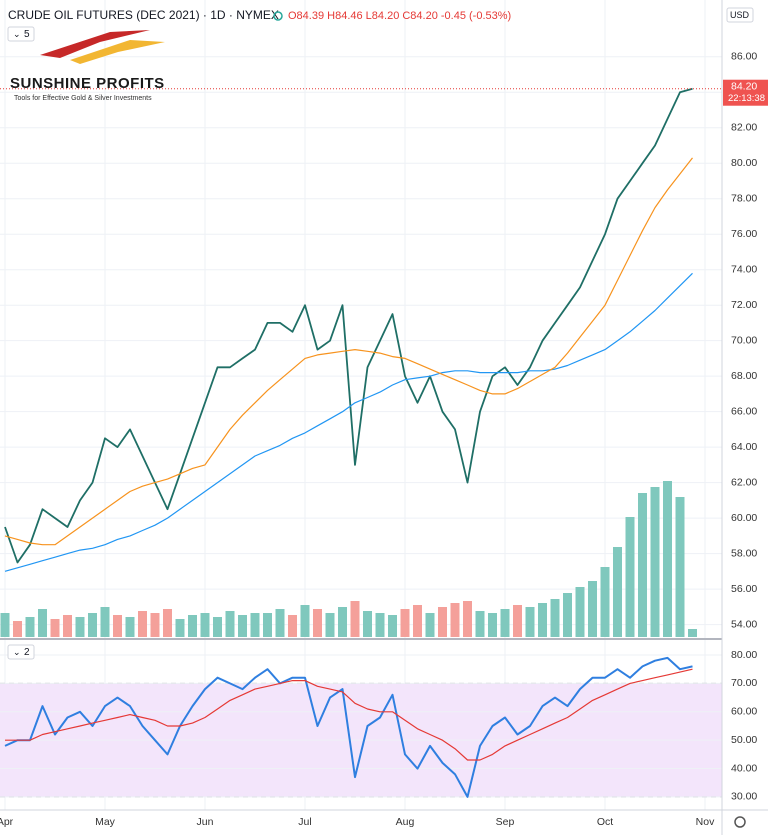 This screenshot has height=840, width=768. I want to click on y-tick-label: 54.00, so click(744, 624).